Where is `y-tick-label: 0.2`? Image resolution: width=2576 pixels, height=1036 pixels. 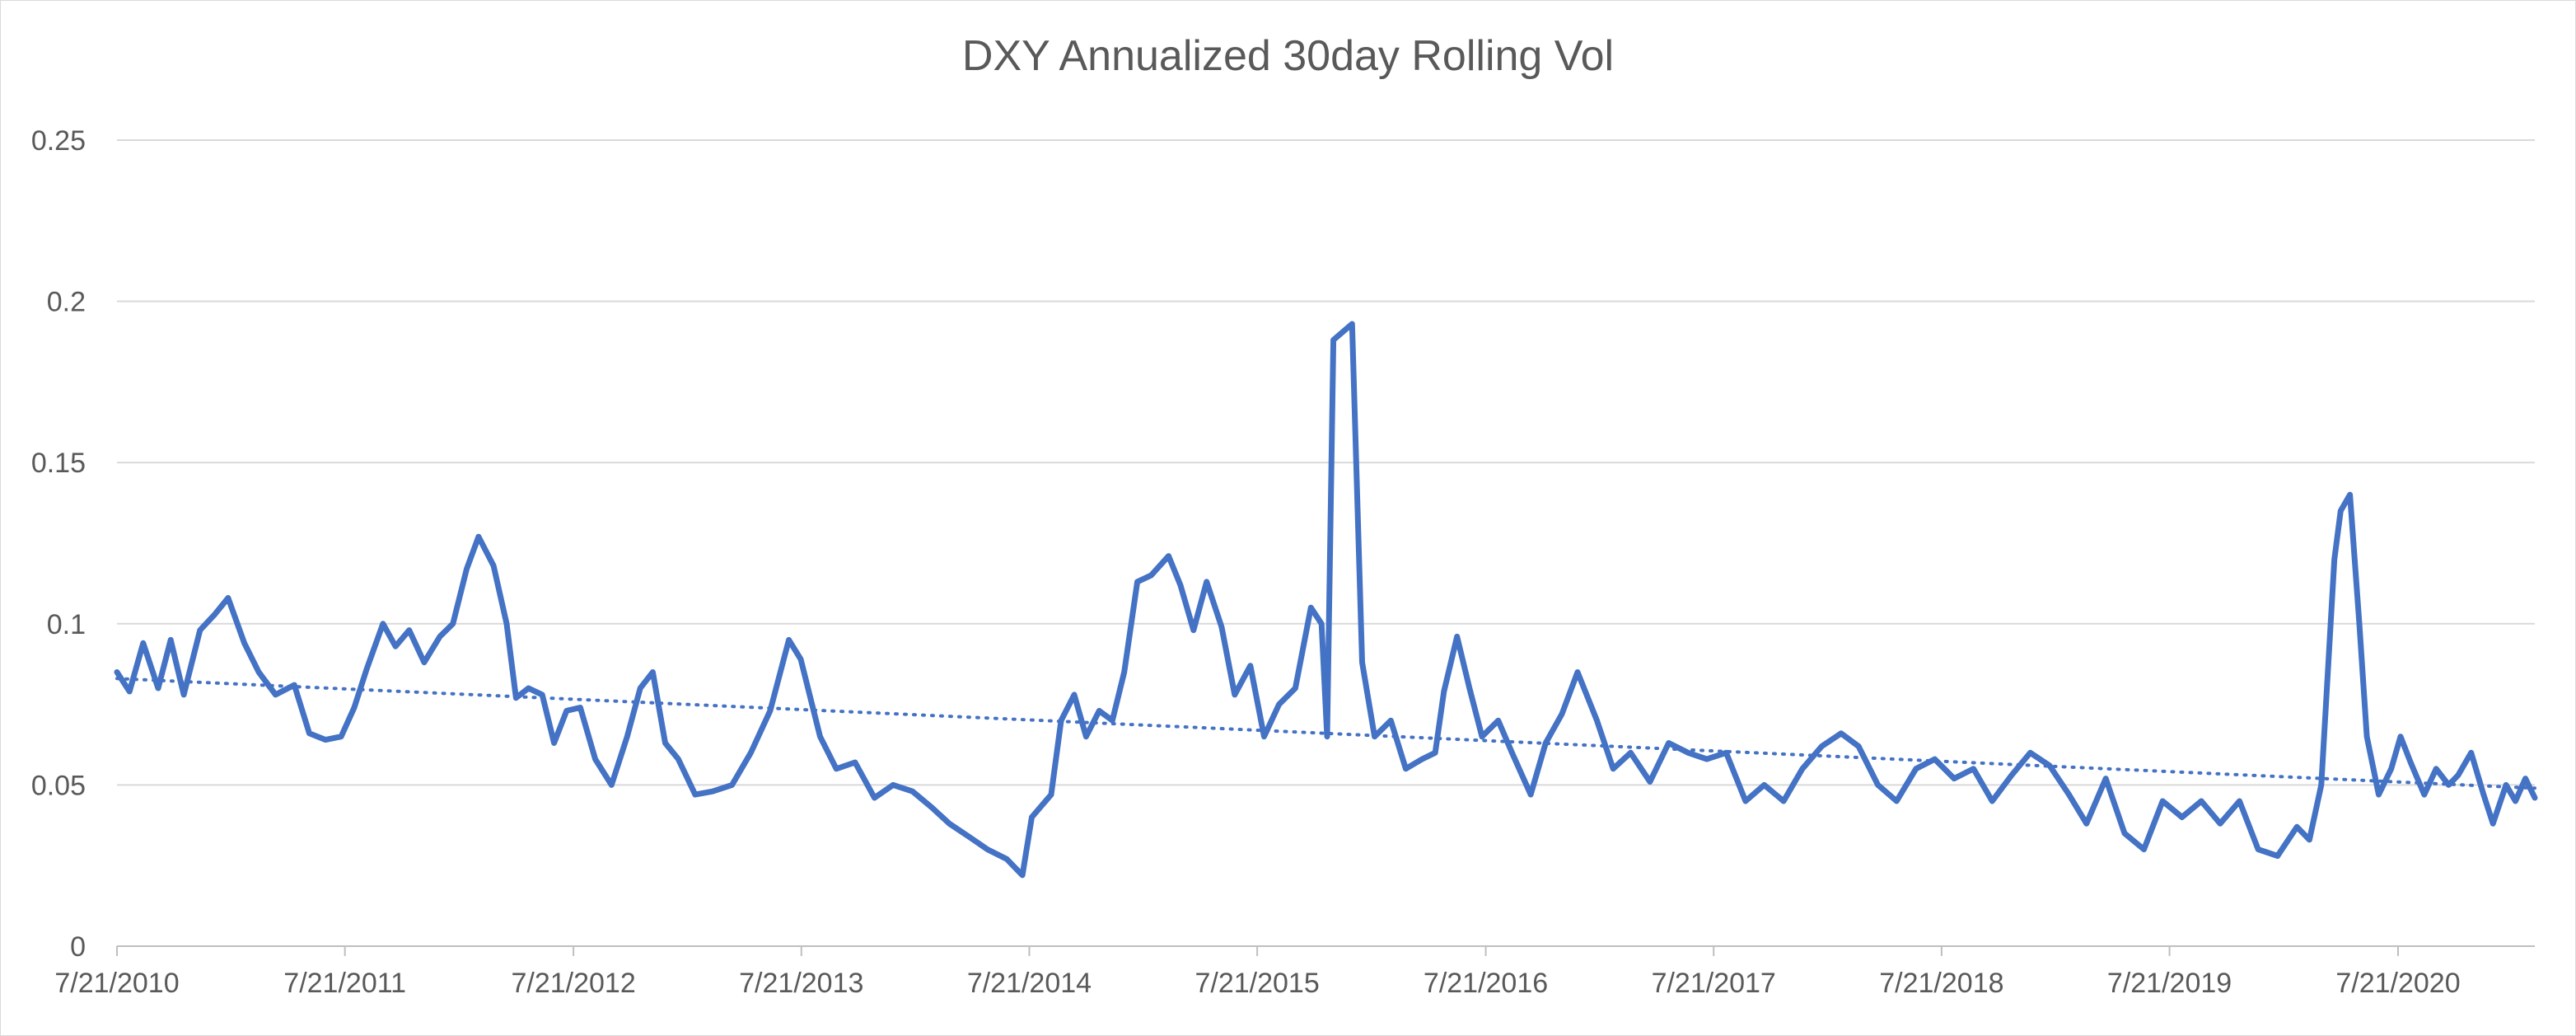
y-tick-label: 0.2 is located at coordinates (66, 302).